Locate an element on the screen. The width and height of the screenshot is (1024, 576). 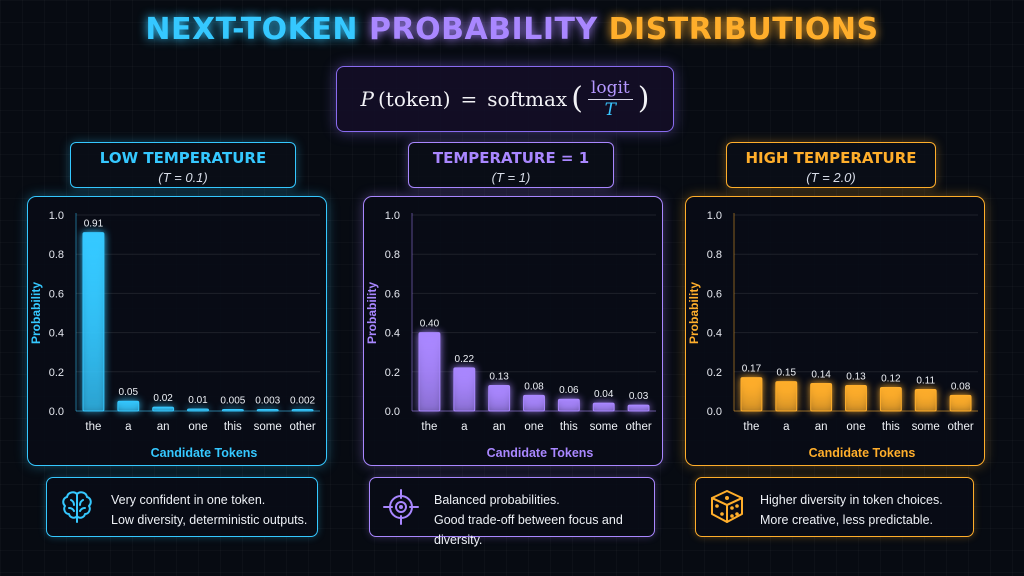
data-label: 0.15 is located at coordinates (787, 373).